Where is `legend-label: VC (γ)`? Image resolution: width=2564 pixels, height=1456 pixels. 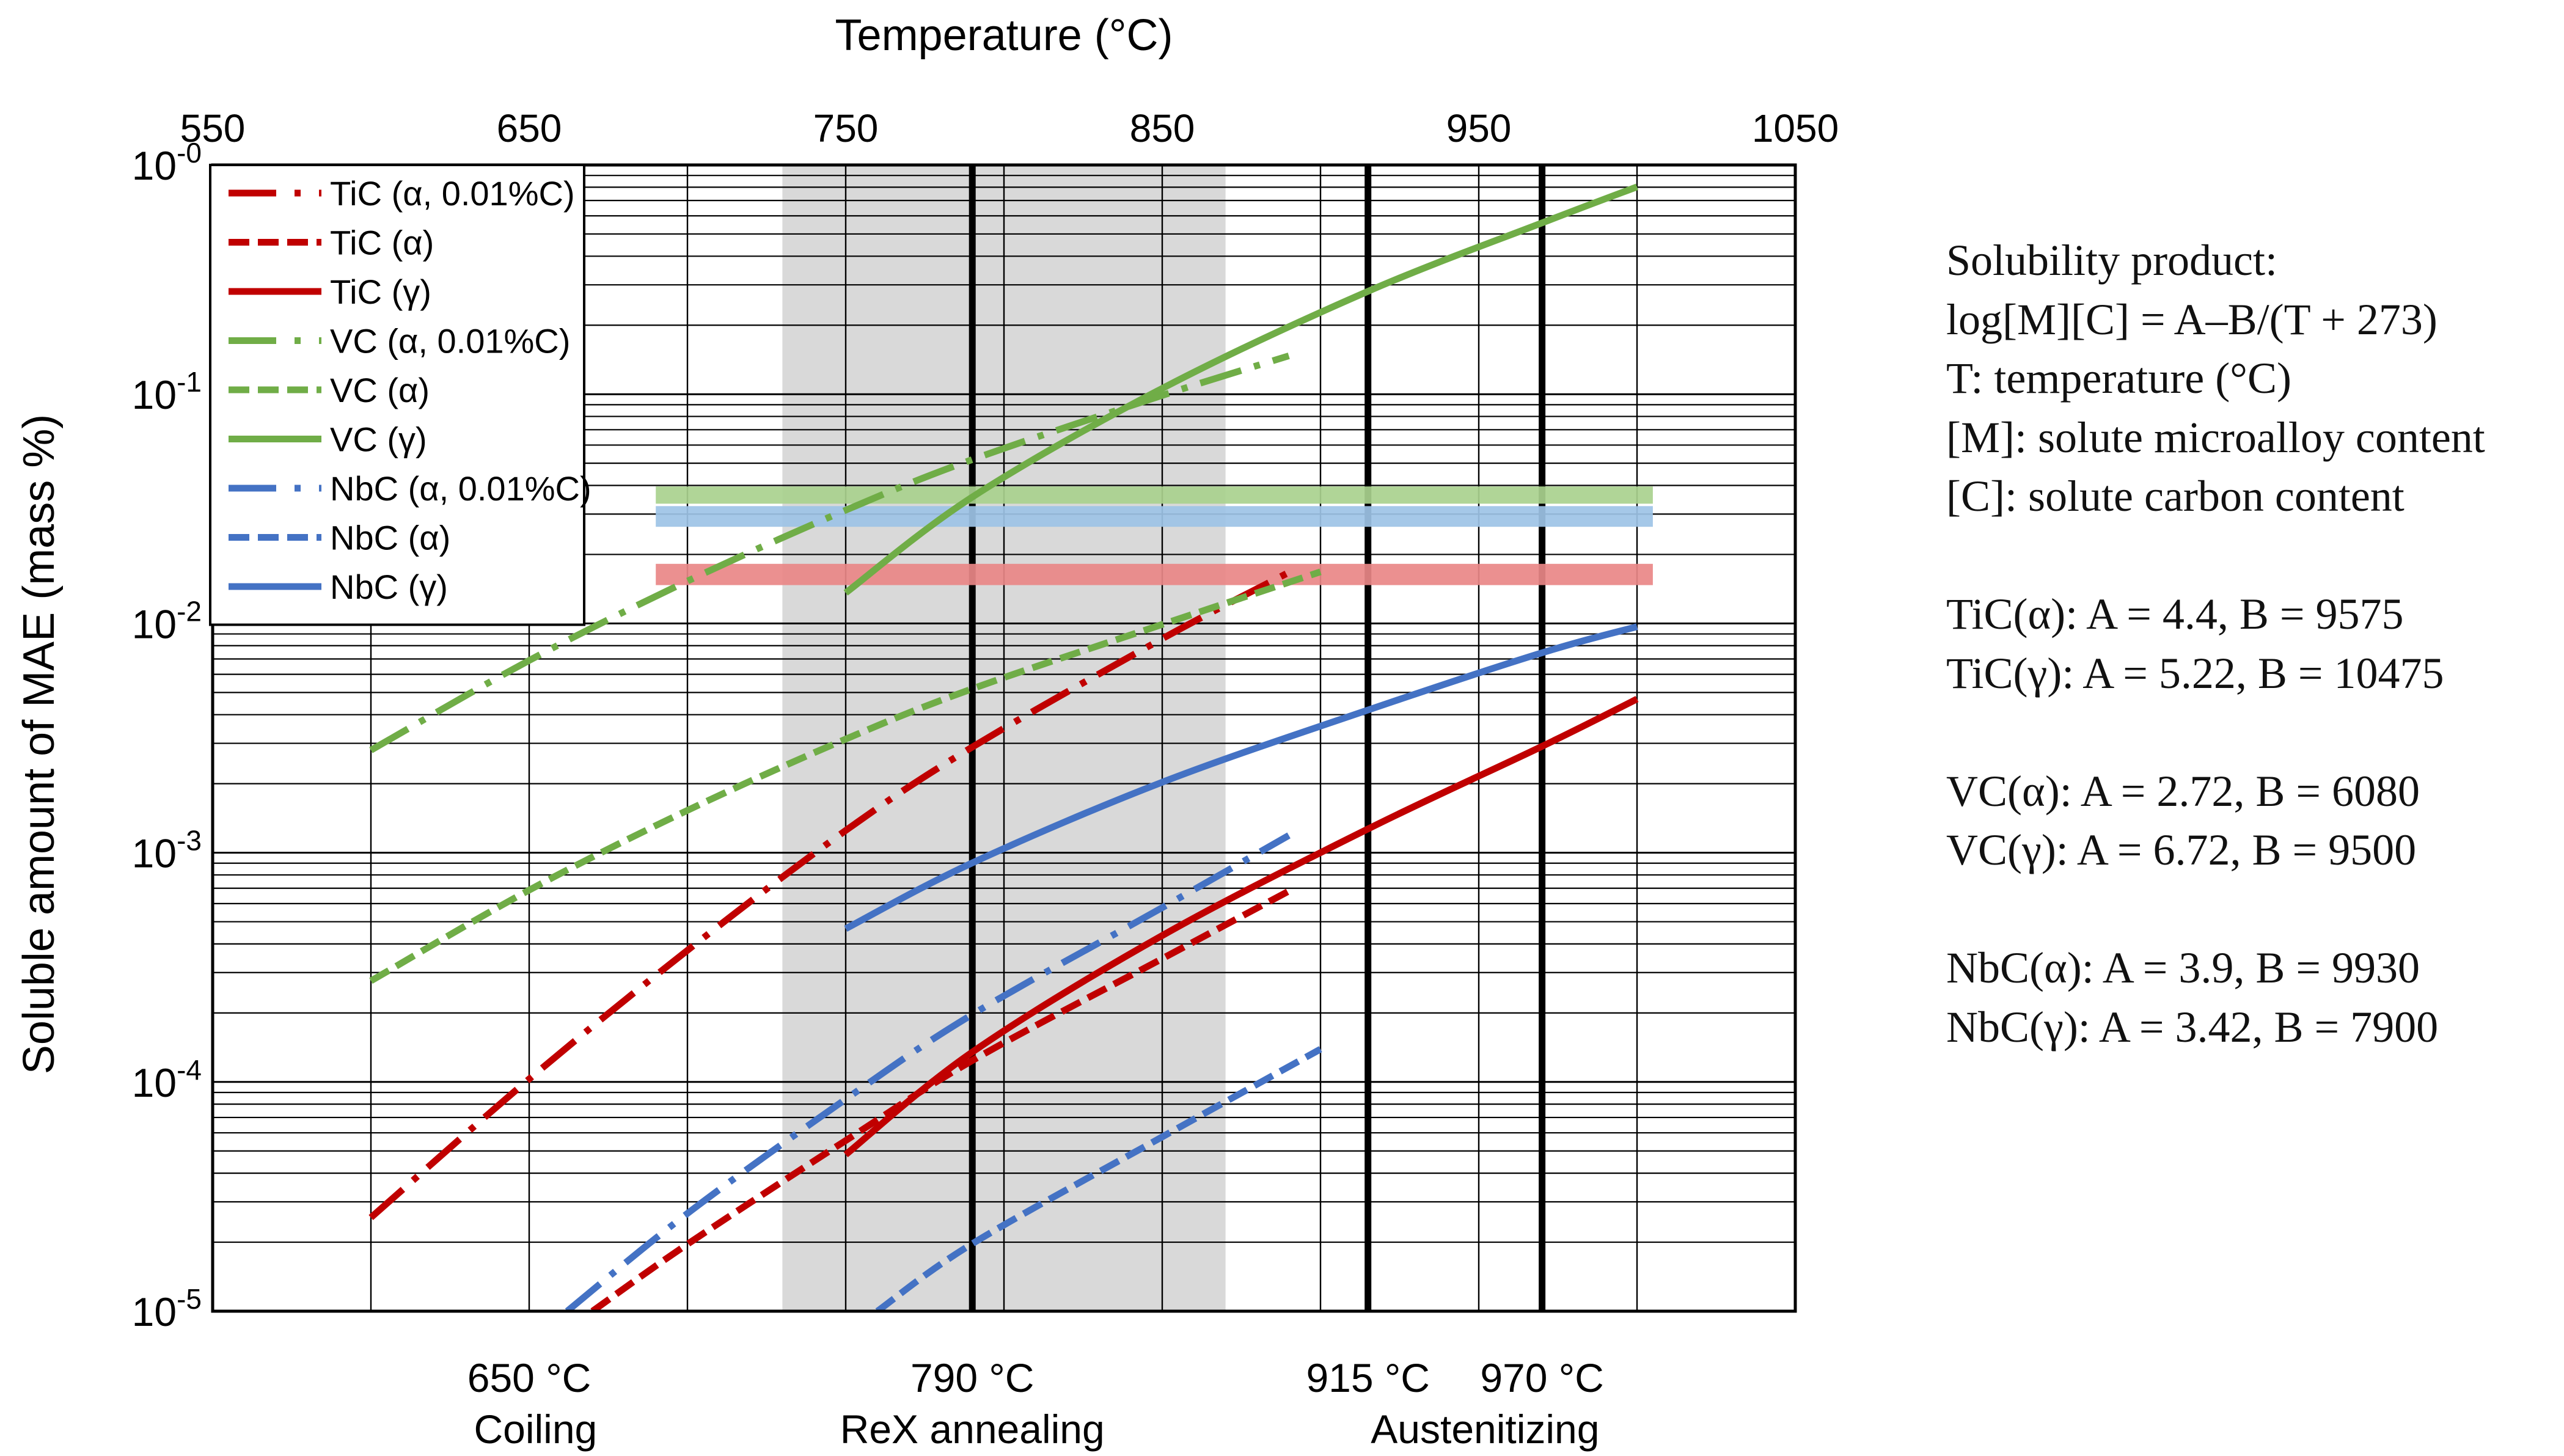 legend-label: VC (γ) is located at coordinates (379, 439).